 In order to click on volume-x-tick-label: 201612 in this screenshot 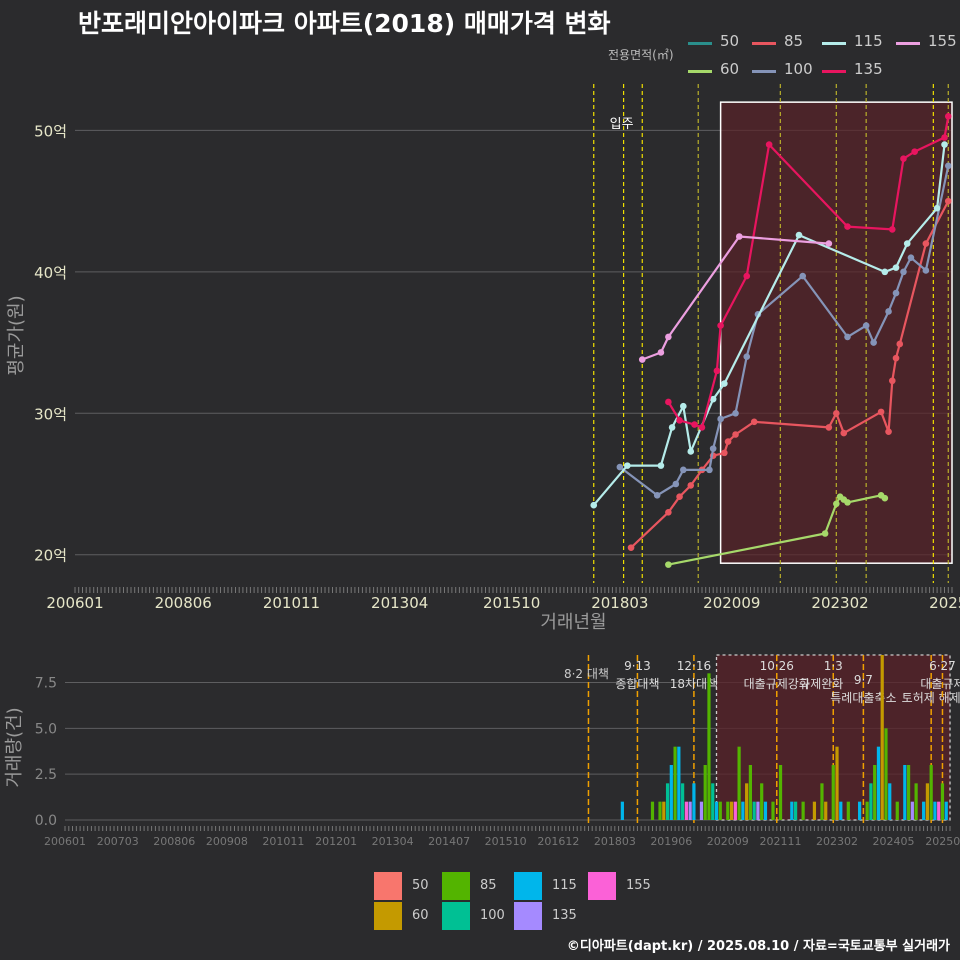, I will do `click(558, 841)`.